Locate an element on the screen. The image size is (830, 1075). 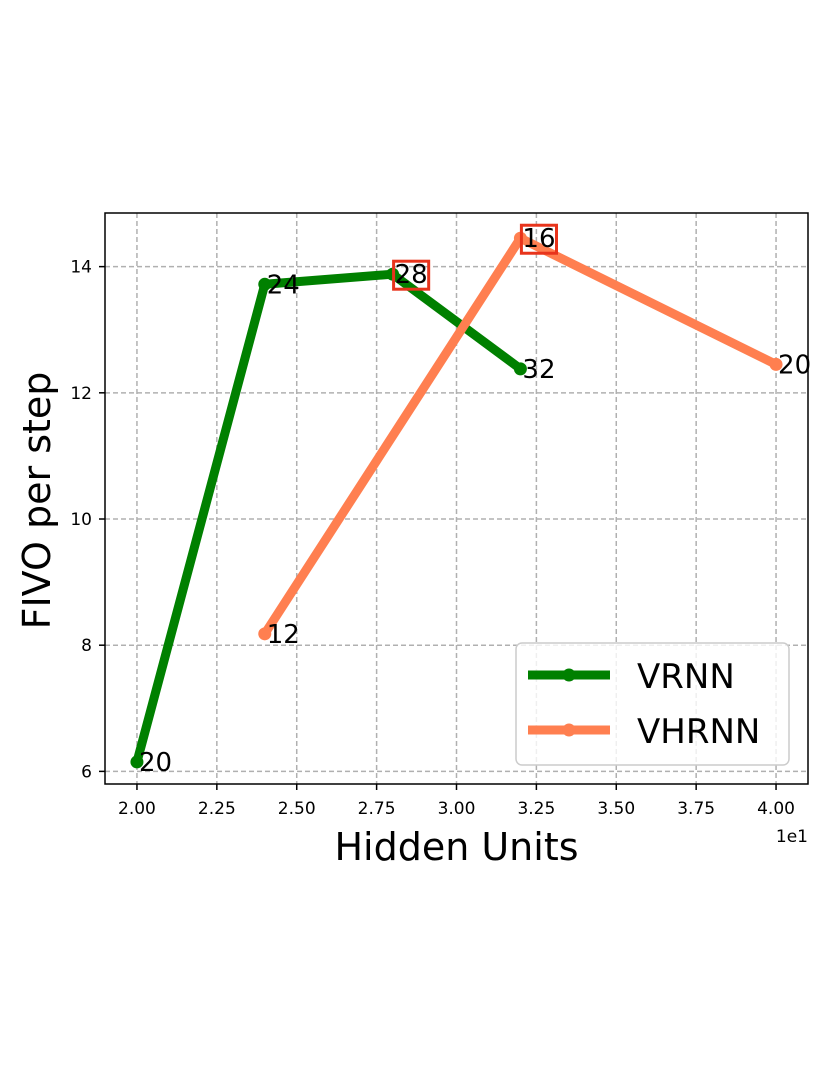
y-tick-label: 6 is located at coordinates (86, 772).